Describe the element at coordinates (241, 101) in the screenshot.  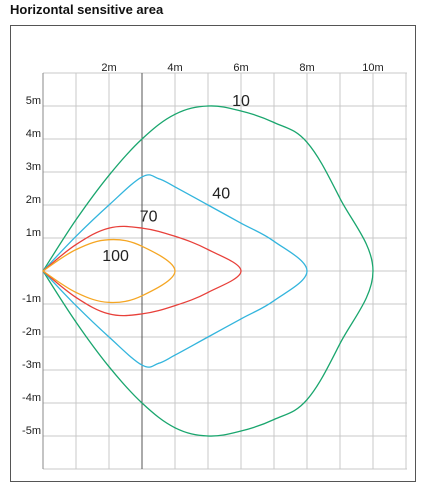
I see `series-label-10: 10` at that location.